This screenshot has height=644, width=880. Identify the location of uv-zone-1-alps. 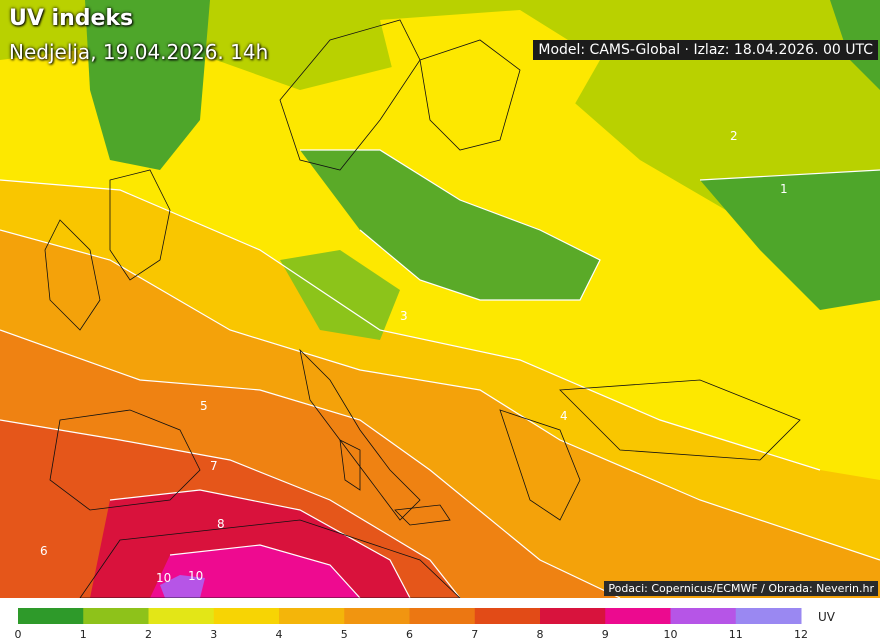
(340, 295).